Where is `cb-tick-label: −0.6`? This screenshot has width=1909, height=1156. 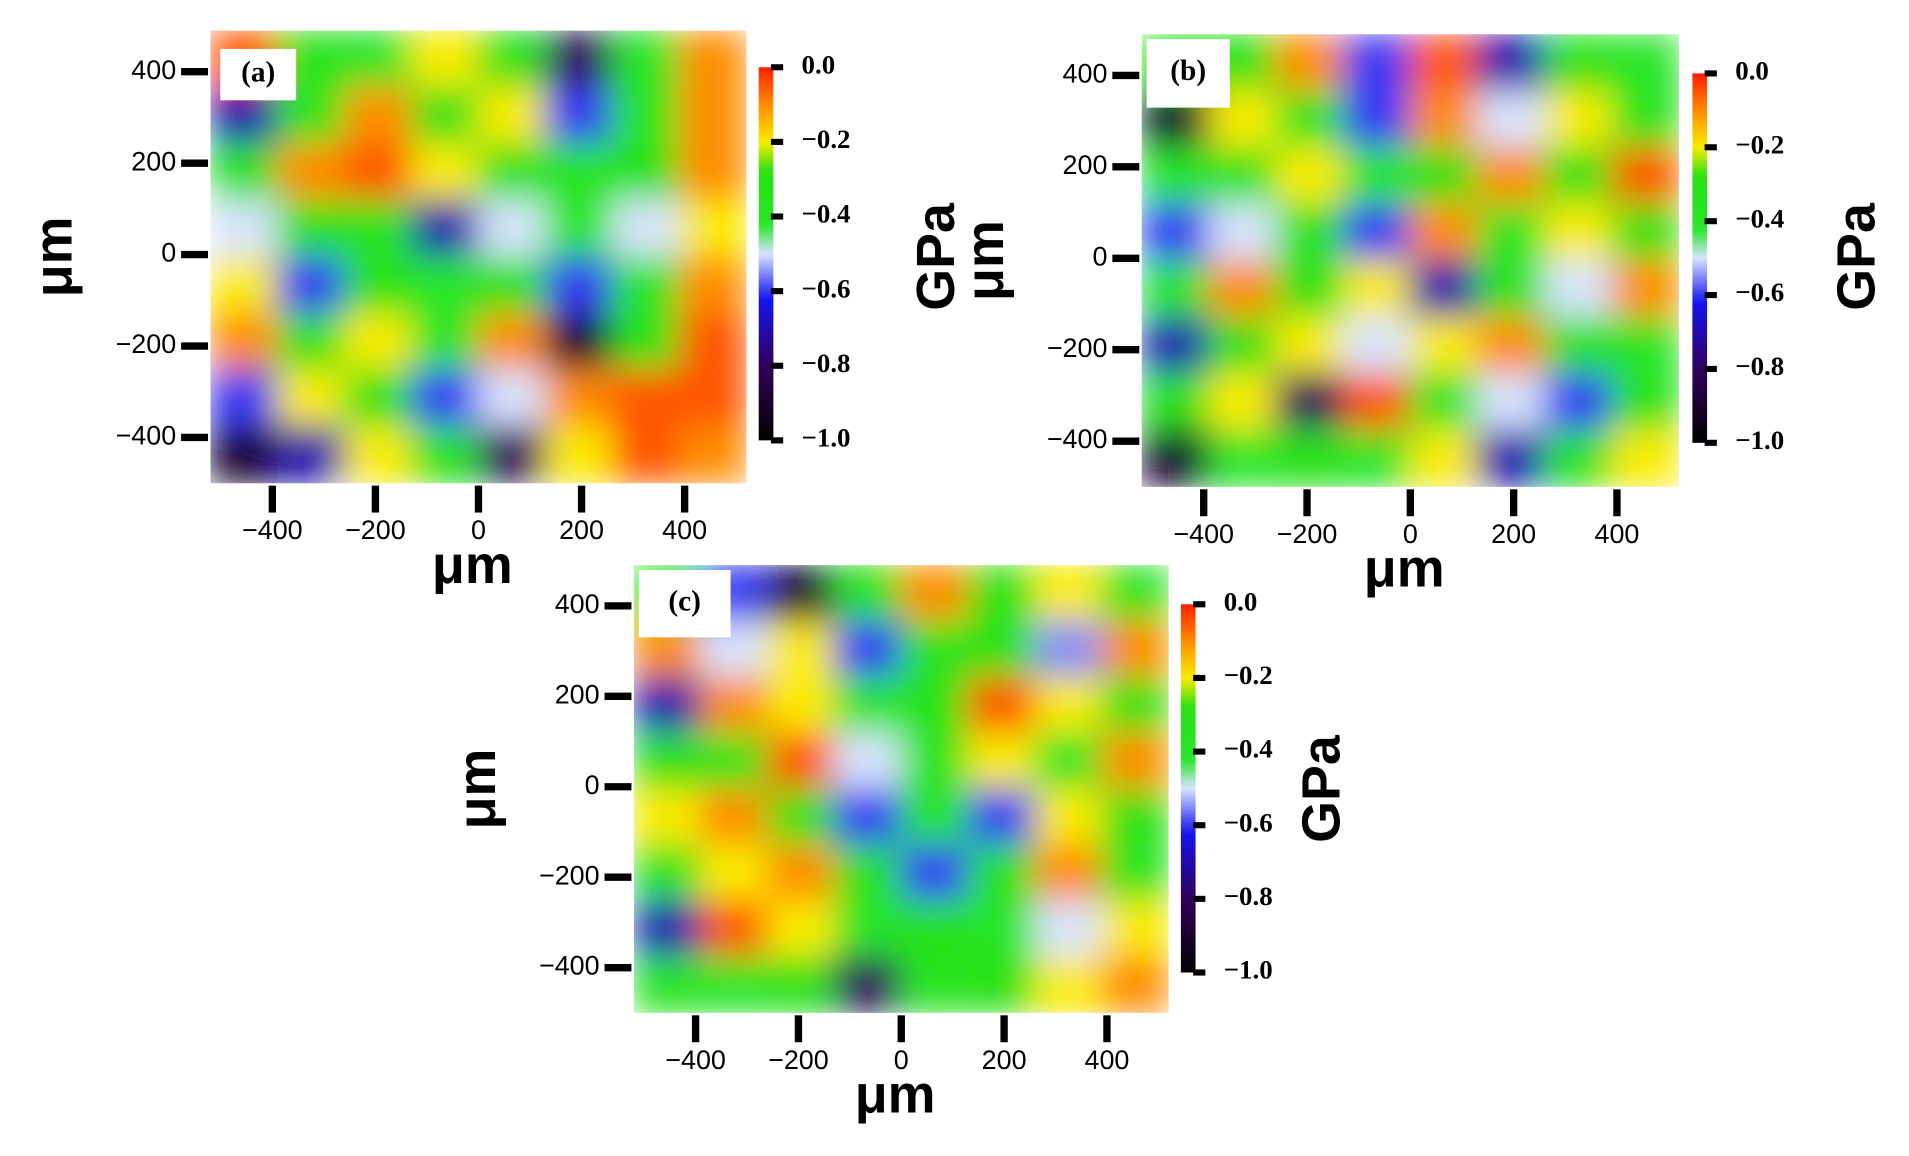 cb-tick-label: −0.6 is located at coordinates (1248, 822).